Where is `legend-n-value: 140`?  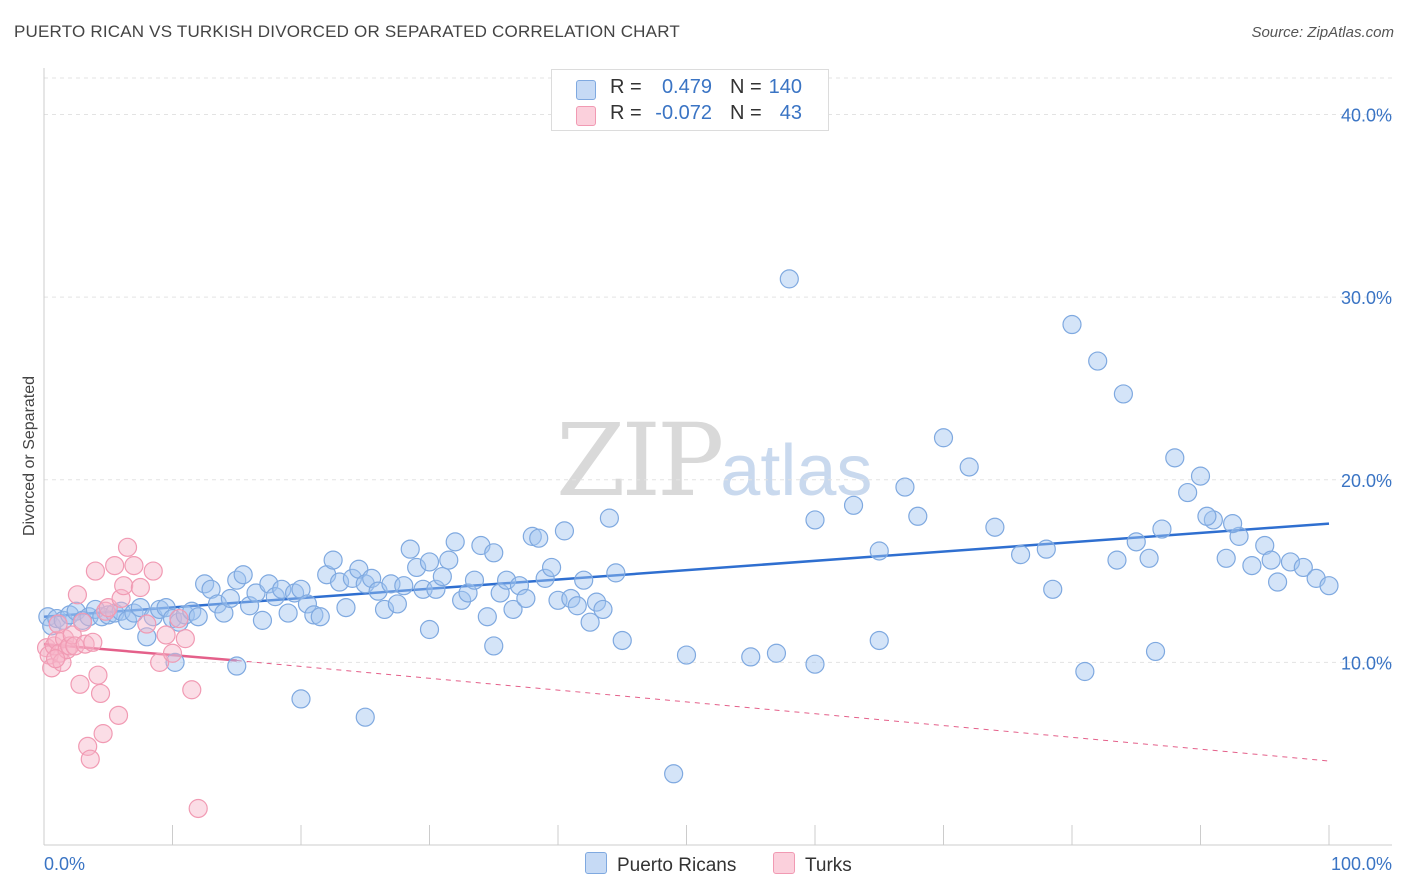 legend-n-value: 140 is located at coordinates (785, 87).